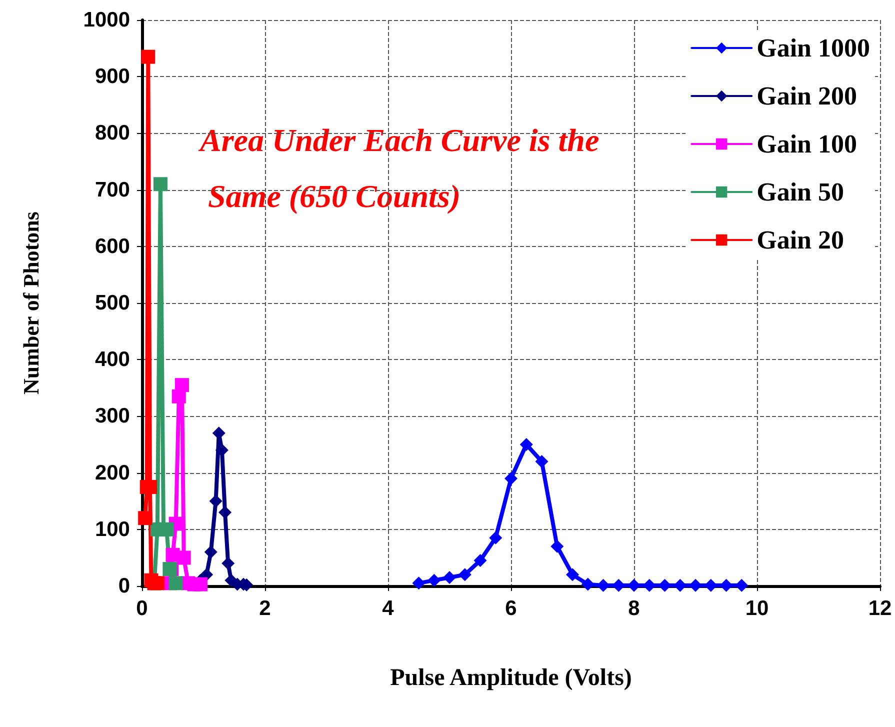  I want to click on y-tick-label: 900, so click(112, 76).